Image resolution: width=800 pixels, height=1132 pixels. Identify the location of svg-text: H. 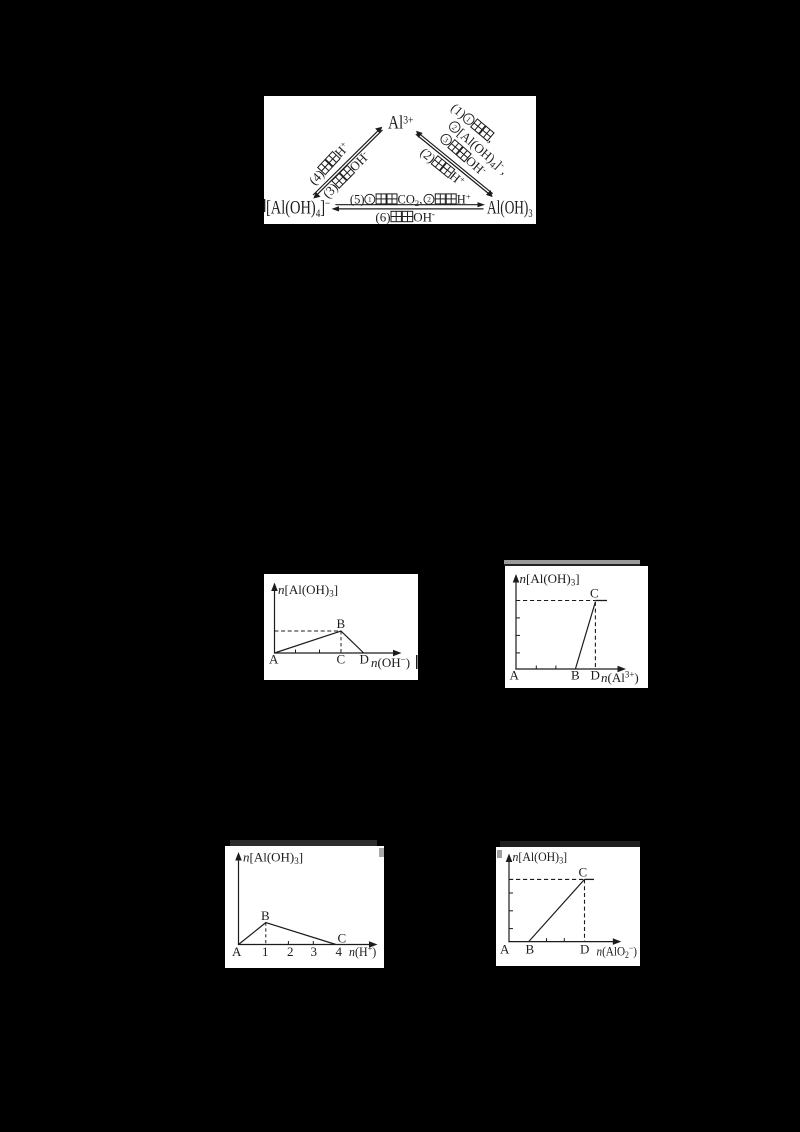
(461, 200).